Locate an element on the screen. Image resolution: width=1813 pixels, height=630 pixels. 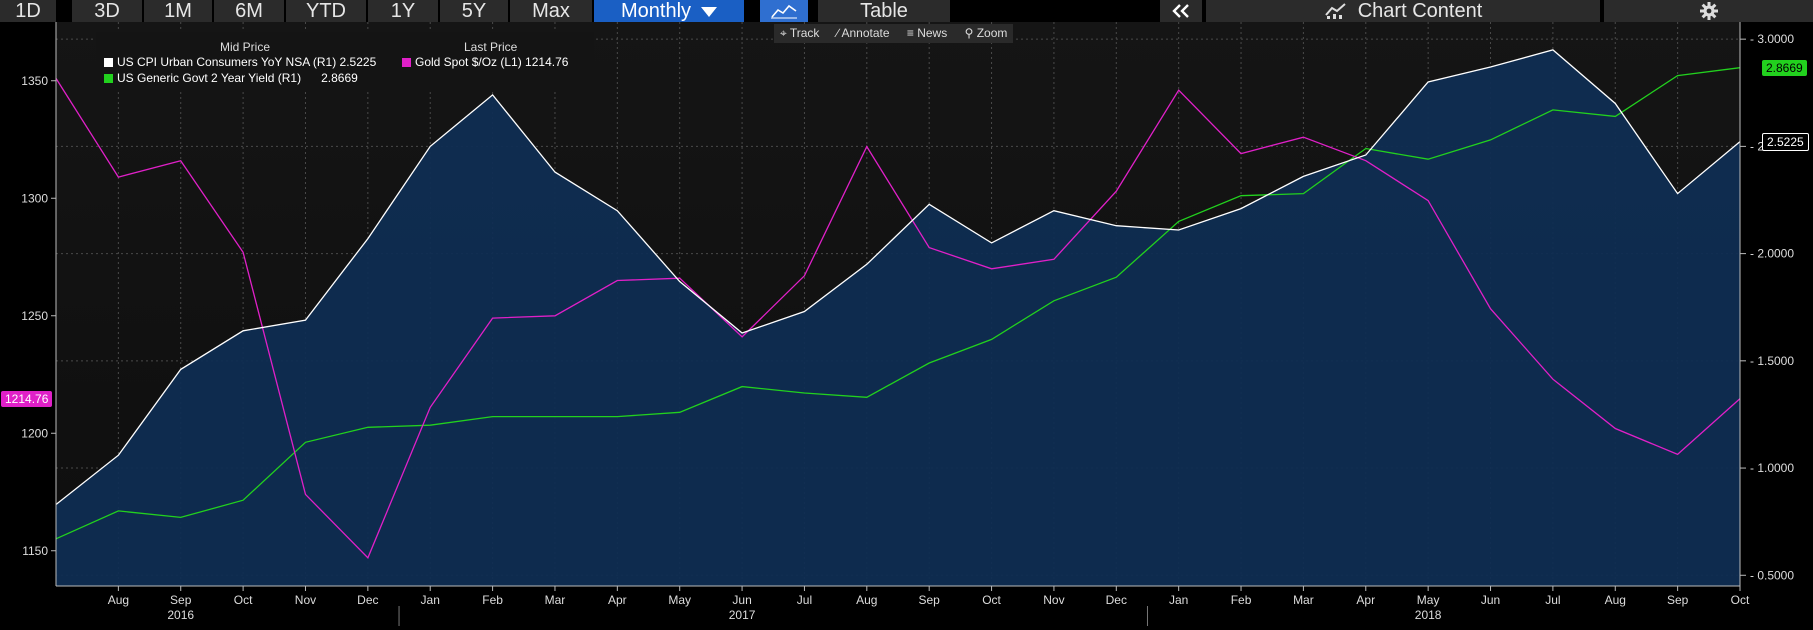
interval-dropdown: Monthly is located at coordinates (669, 11).